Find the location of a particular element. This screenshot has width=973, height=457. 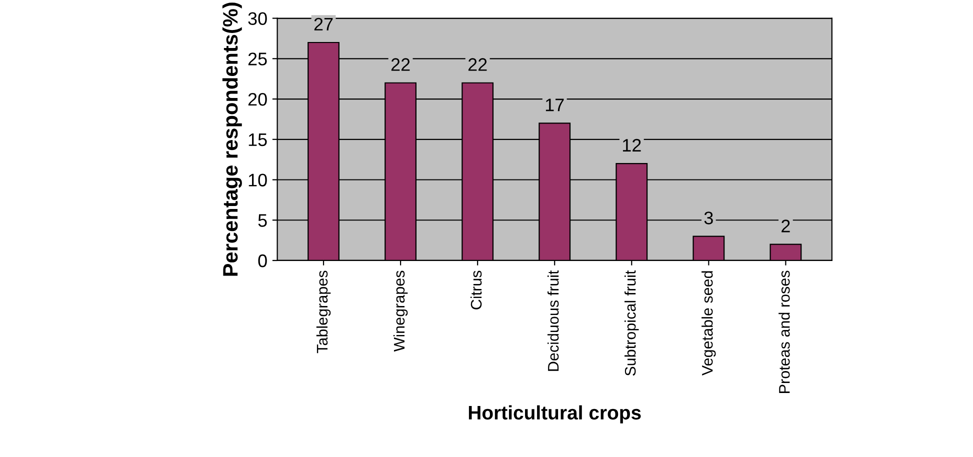

y-tick-label: 0 is located at coordinates (262, 261).